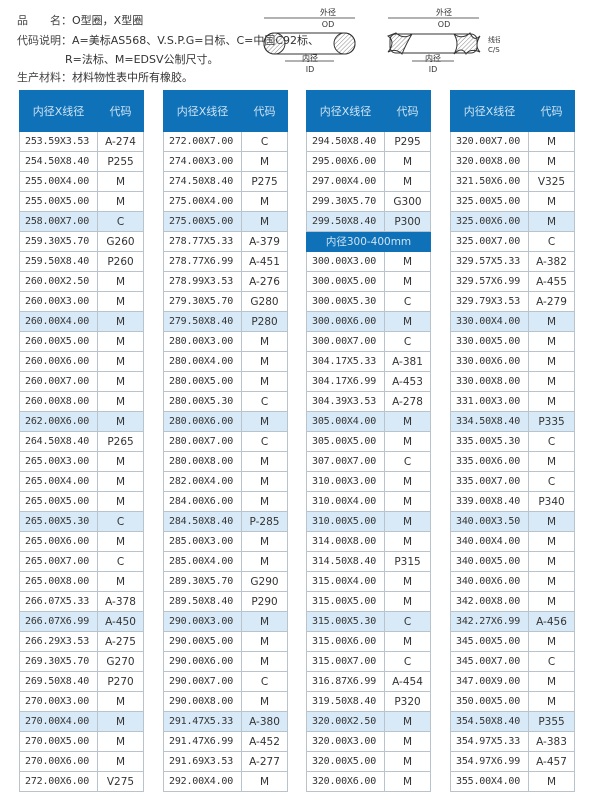  What do you see at coordinates (81, 521) in the screenshot?
I see `table-row: 265.00X5.30 C` at bounding box center [81, 521].